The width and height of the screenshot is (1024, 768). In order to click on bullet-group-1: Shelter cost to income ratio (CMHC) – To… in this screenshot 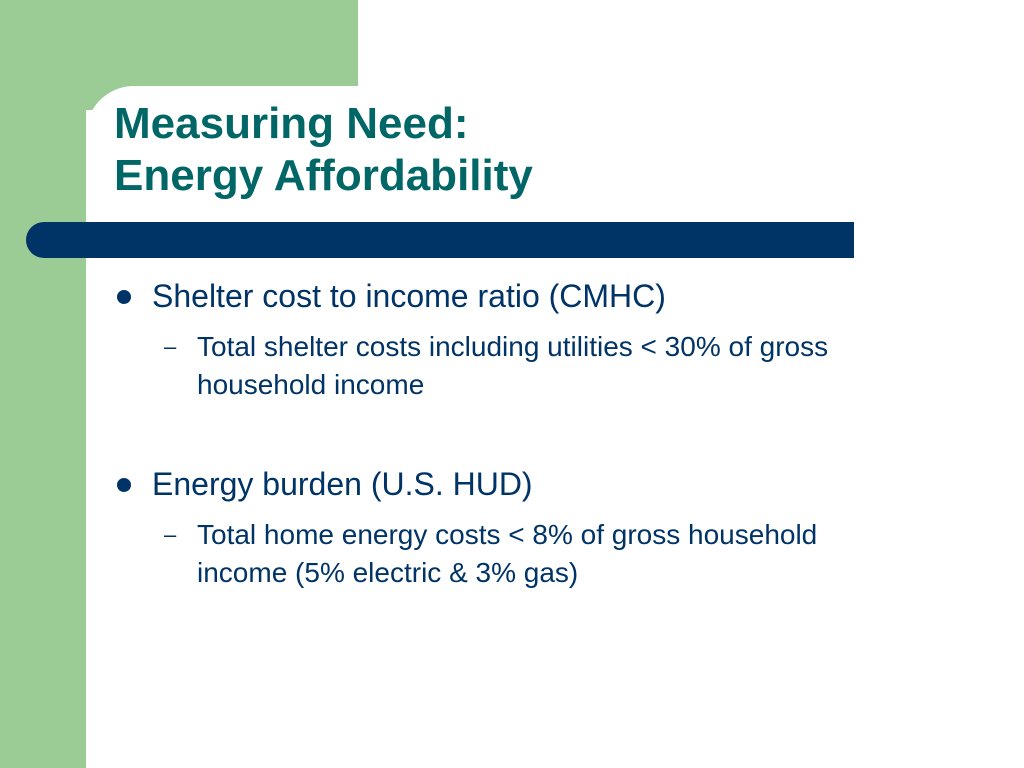, I will do `click(554, 340)`.